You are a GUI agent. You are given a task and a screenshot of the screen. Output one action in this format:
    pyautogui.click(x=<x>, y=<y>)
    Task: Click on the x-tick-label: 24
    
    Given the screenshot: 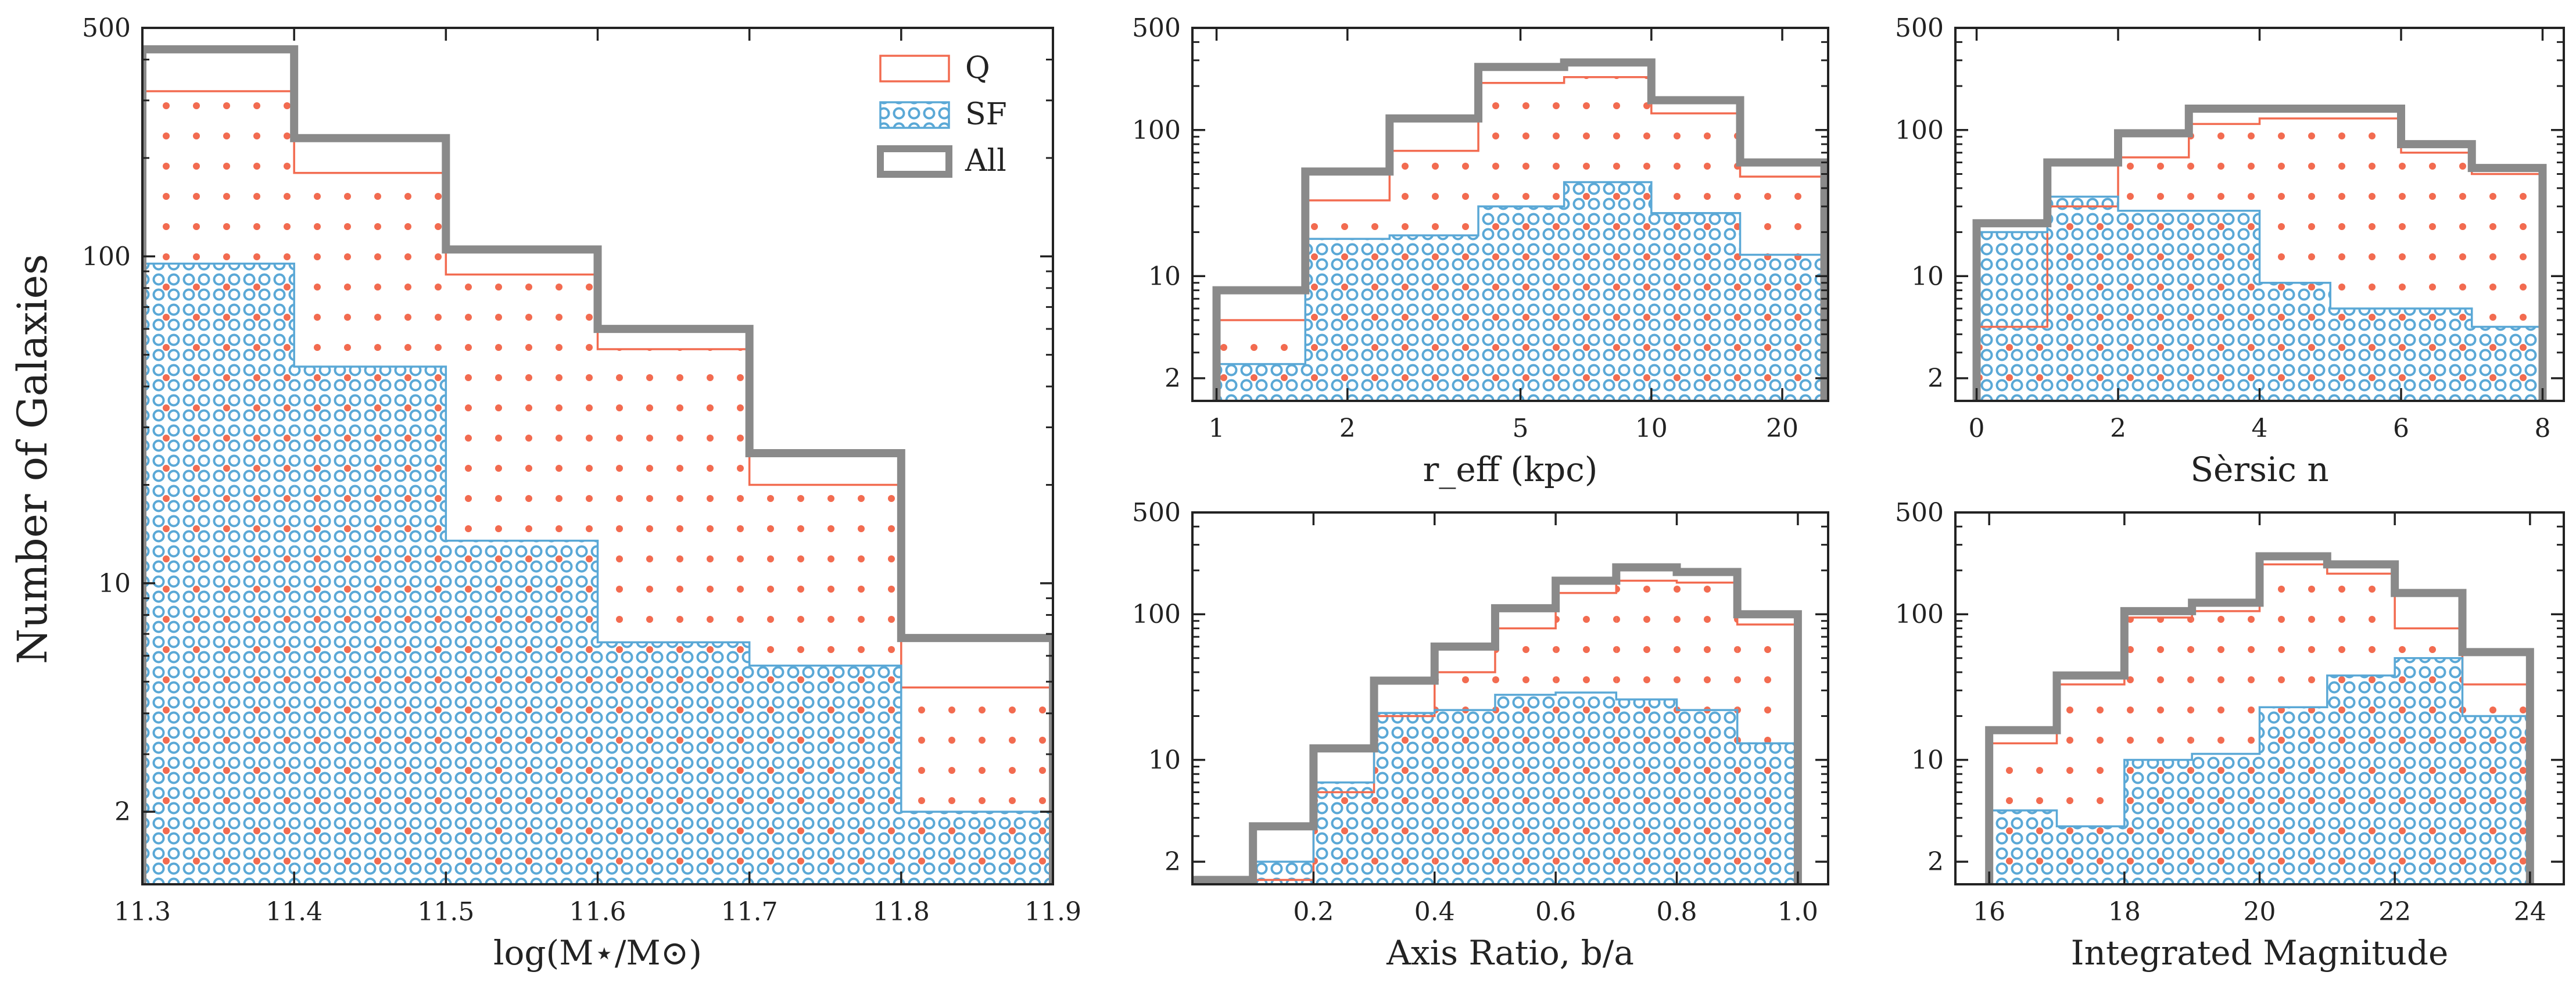 What is the action you would take?
    pyautogui.click(x=2530, y=912)
    